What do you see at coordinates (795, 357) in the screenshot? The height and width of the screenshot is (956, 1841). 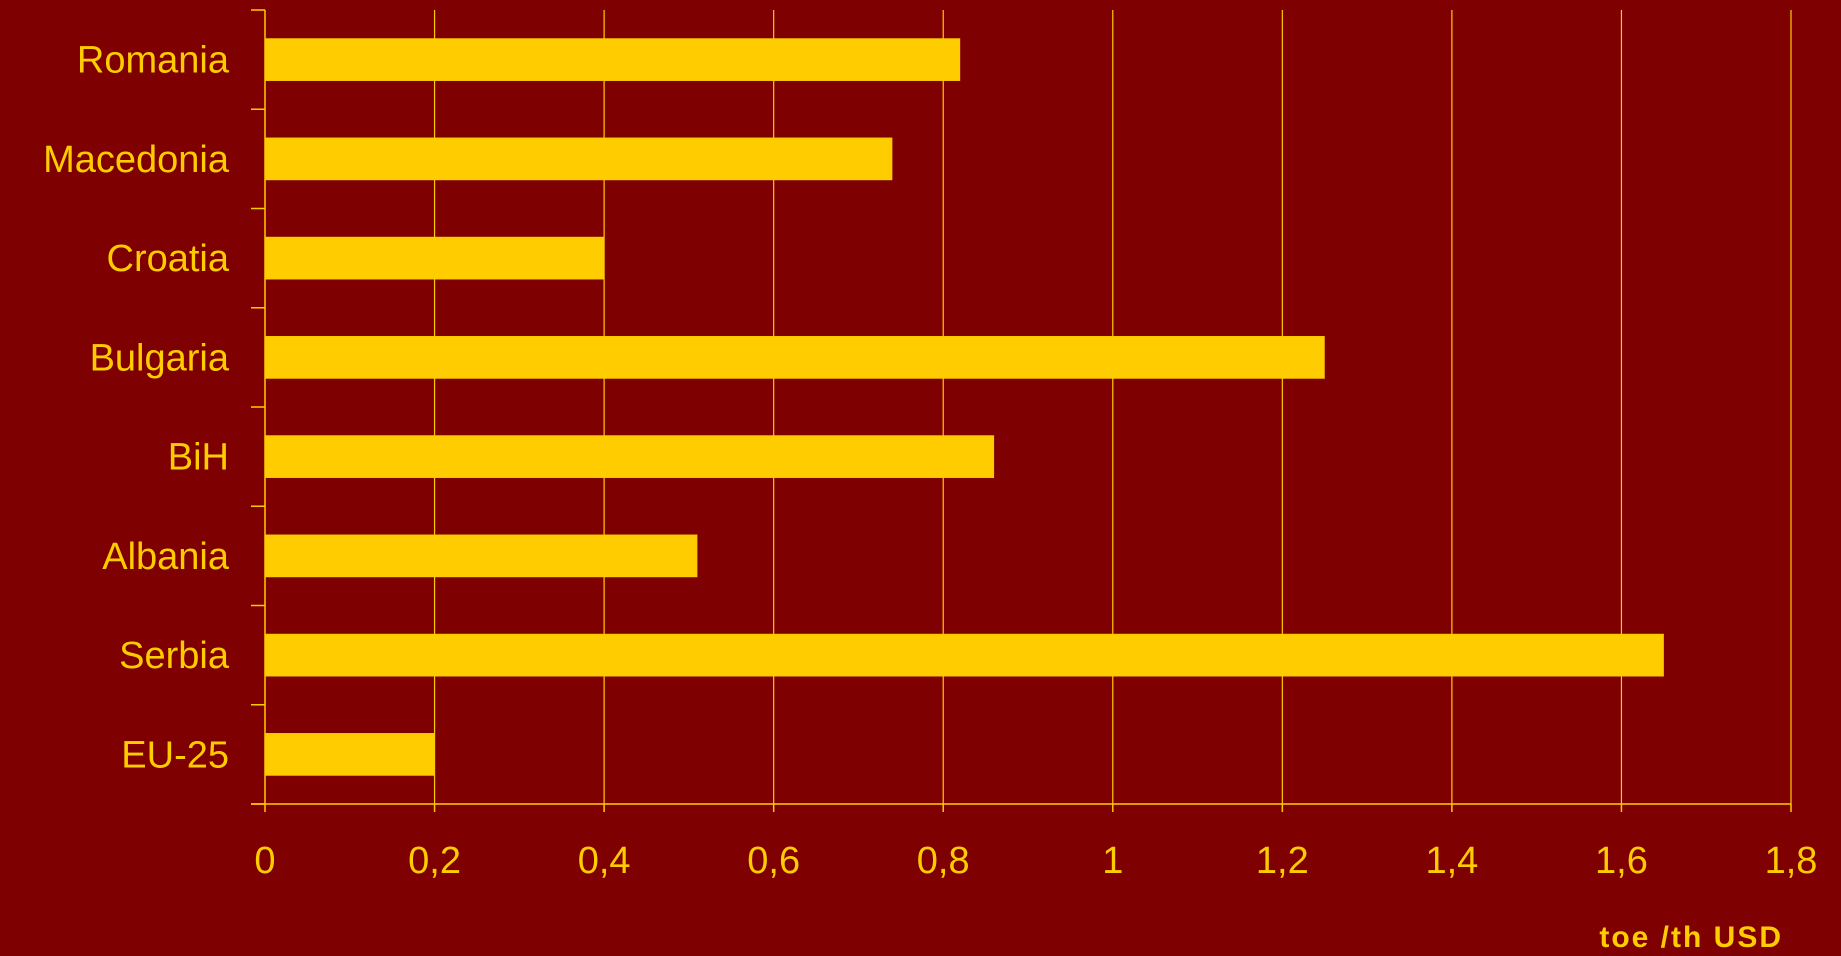 I see `bar-bulgaria` at bounding box center [795, 357].